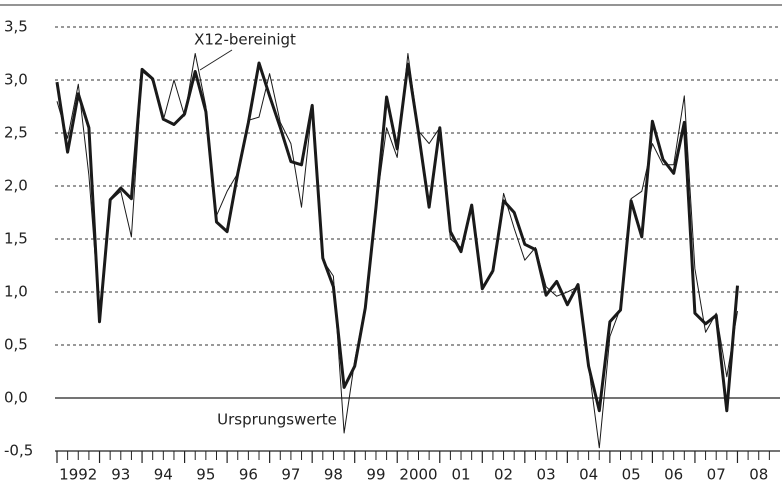 The height and width of the screenshot is (482, 782). I want to click on y-tick-label: 0,5, so click(16, 345).